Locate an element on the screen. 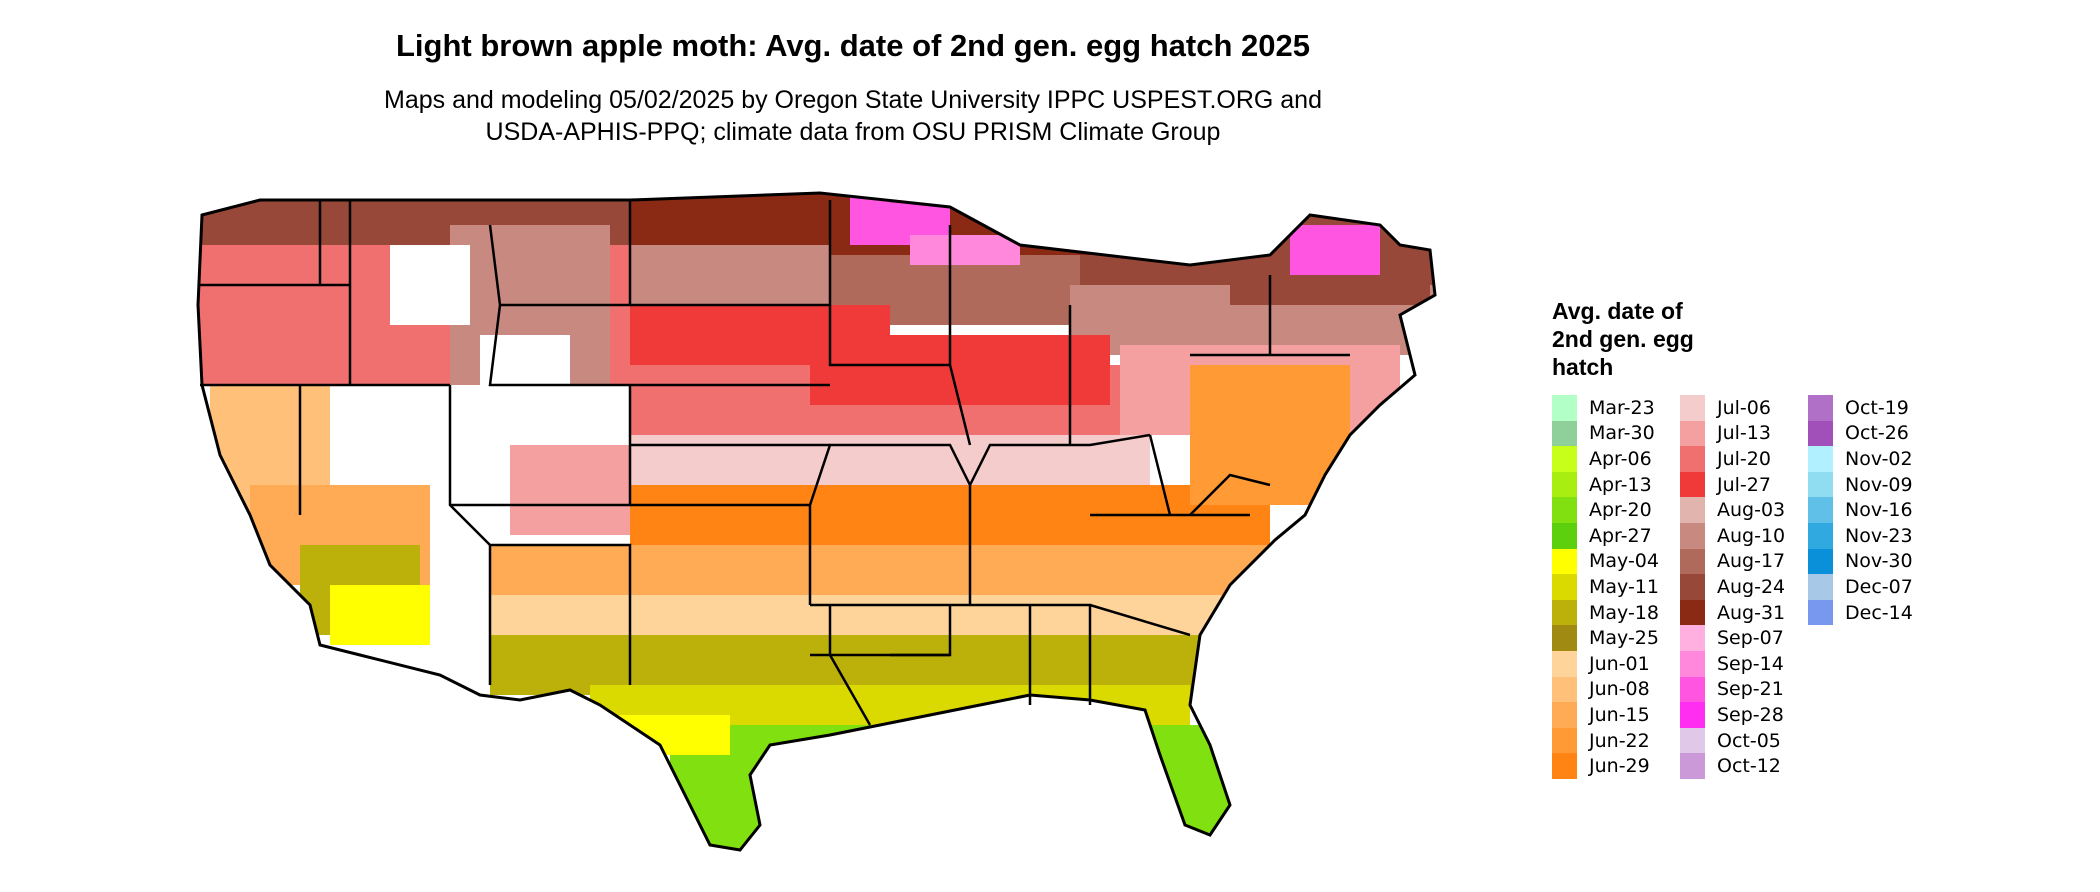 The height and width of the screenshot is (892, 2100). legend-item: Sep-14 is located at coordinates (1744, 663).